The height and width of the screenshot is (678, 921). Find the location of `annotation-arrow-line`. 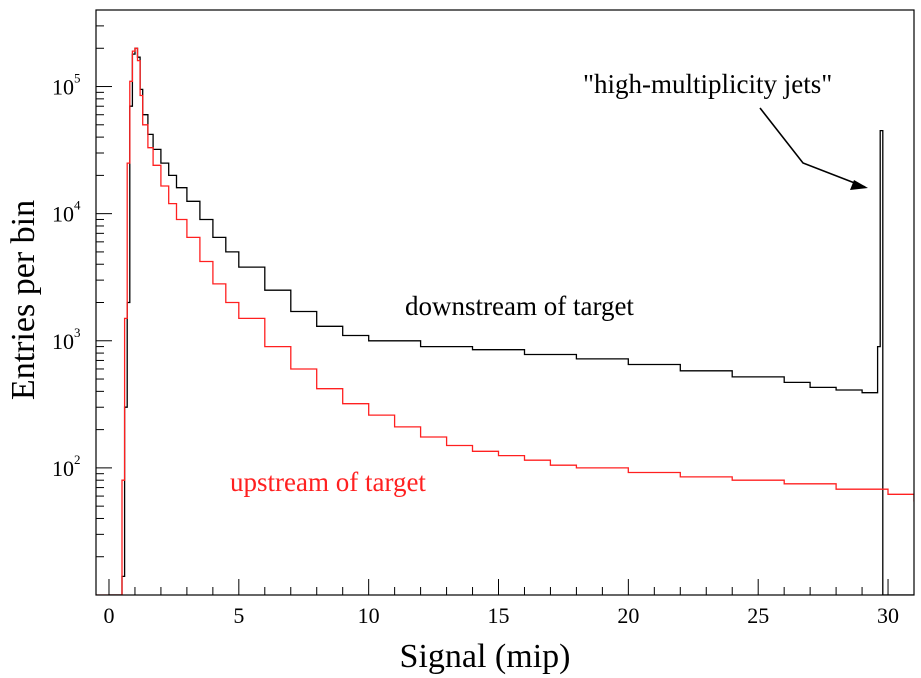

annotation-arrow-line is located at coordinates (812, 147).